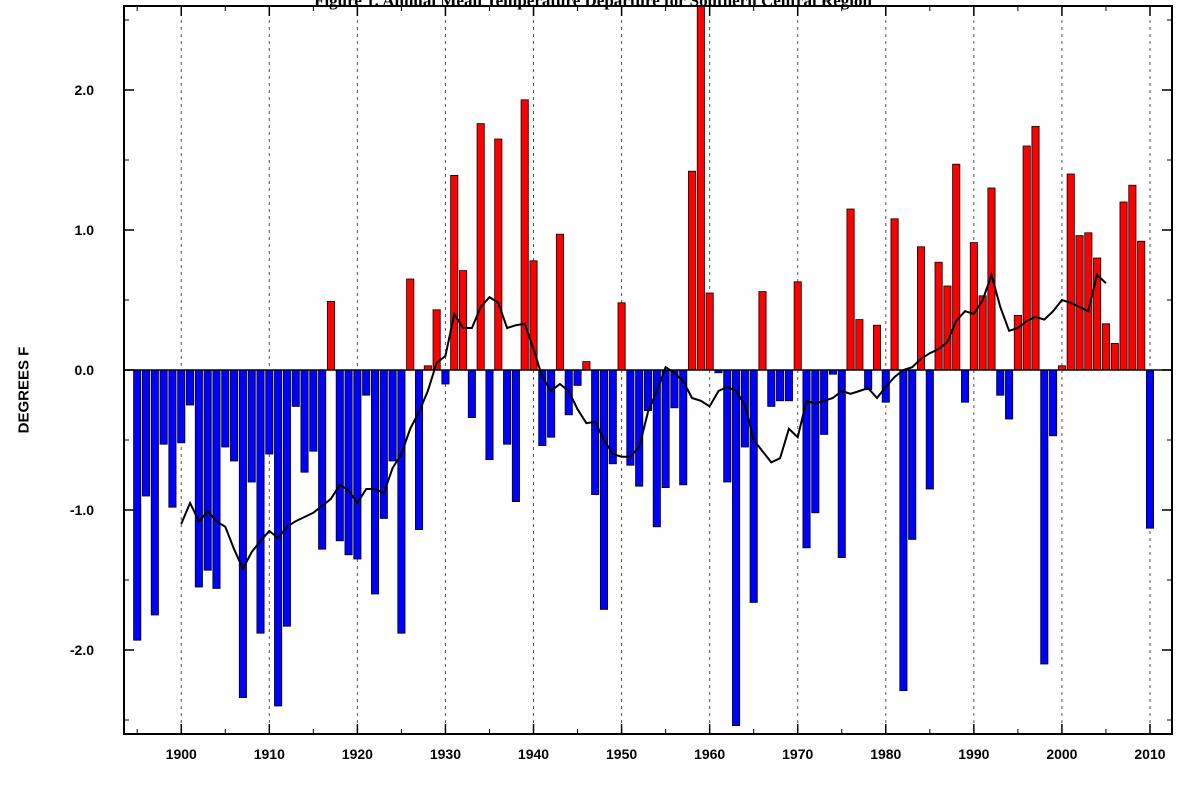 The width and height of the screenshot is (1186, 790). I want to click on bar-1947, so click(595, 432).